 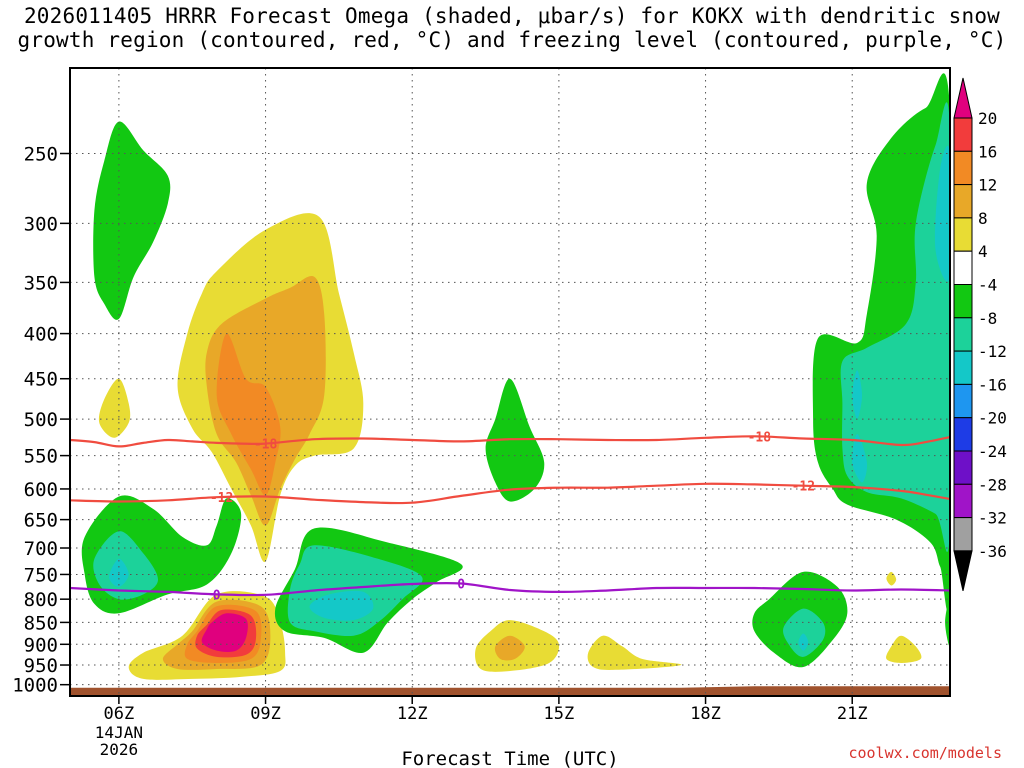 What do you see at coordinates (925, 753) in the screenshot?
I see `credit-text: coolwx.com/models` at bounding box center [925, 753].